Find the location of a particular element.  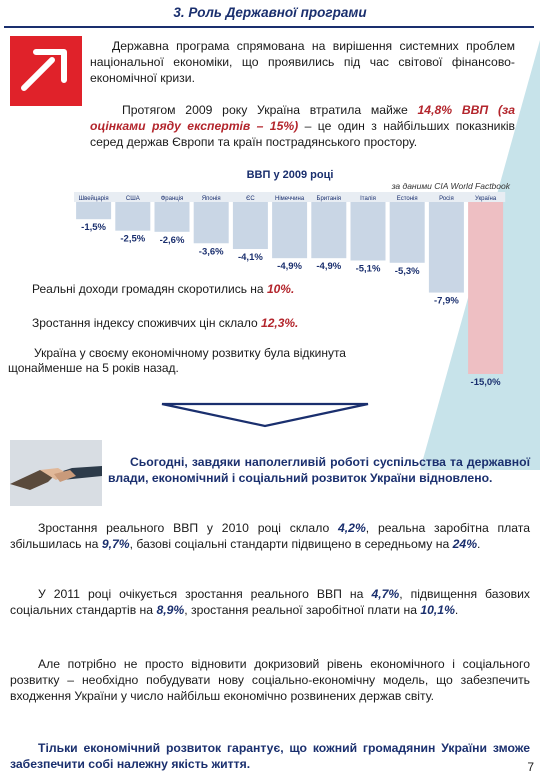

chart-category-label: Японія is located at coordinates (211, 199).